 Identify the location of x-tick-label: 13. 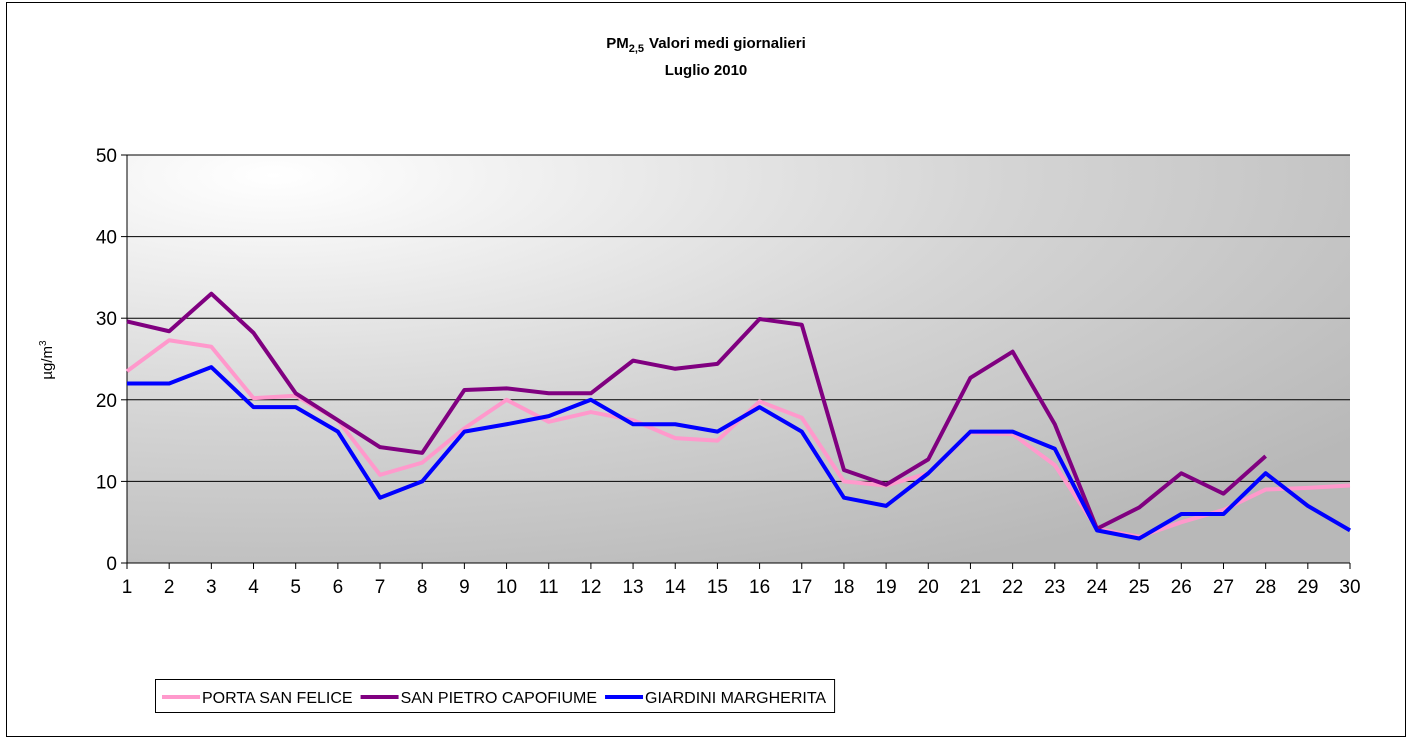
(632, 587).